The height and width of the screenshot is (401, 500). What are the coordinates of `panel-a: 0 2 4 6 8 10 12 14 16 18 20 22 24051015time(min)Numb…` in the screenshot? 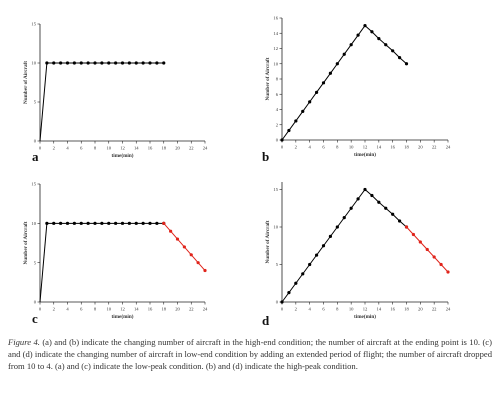 It's located at (115, 93).